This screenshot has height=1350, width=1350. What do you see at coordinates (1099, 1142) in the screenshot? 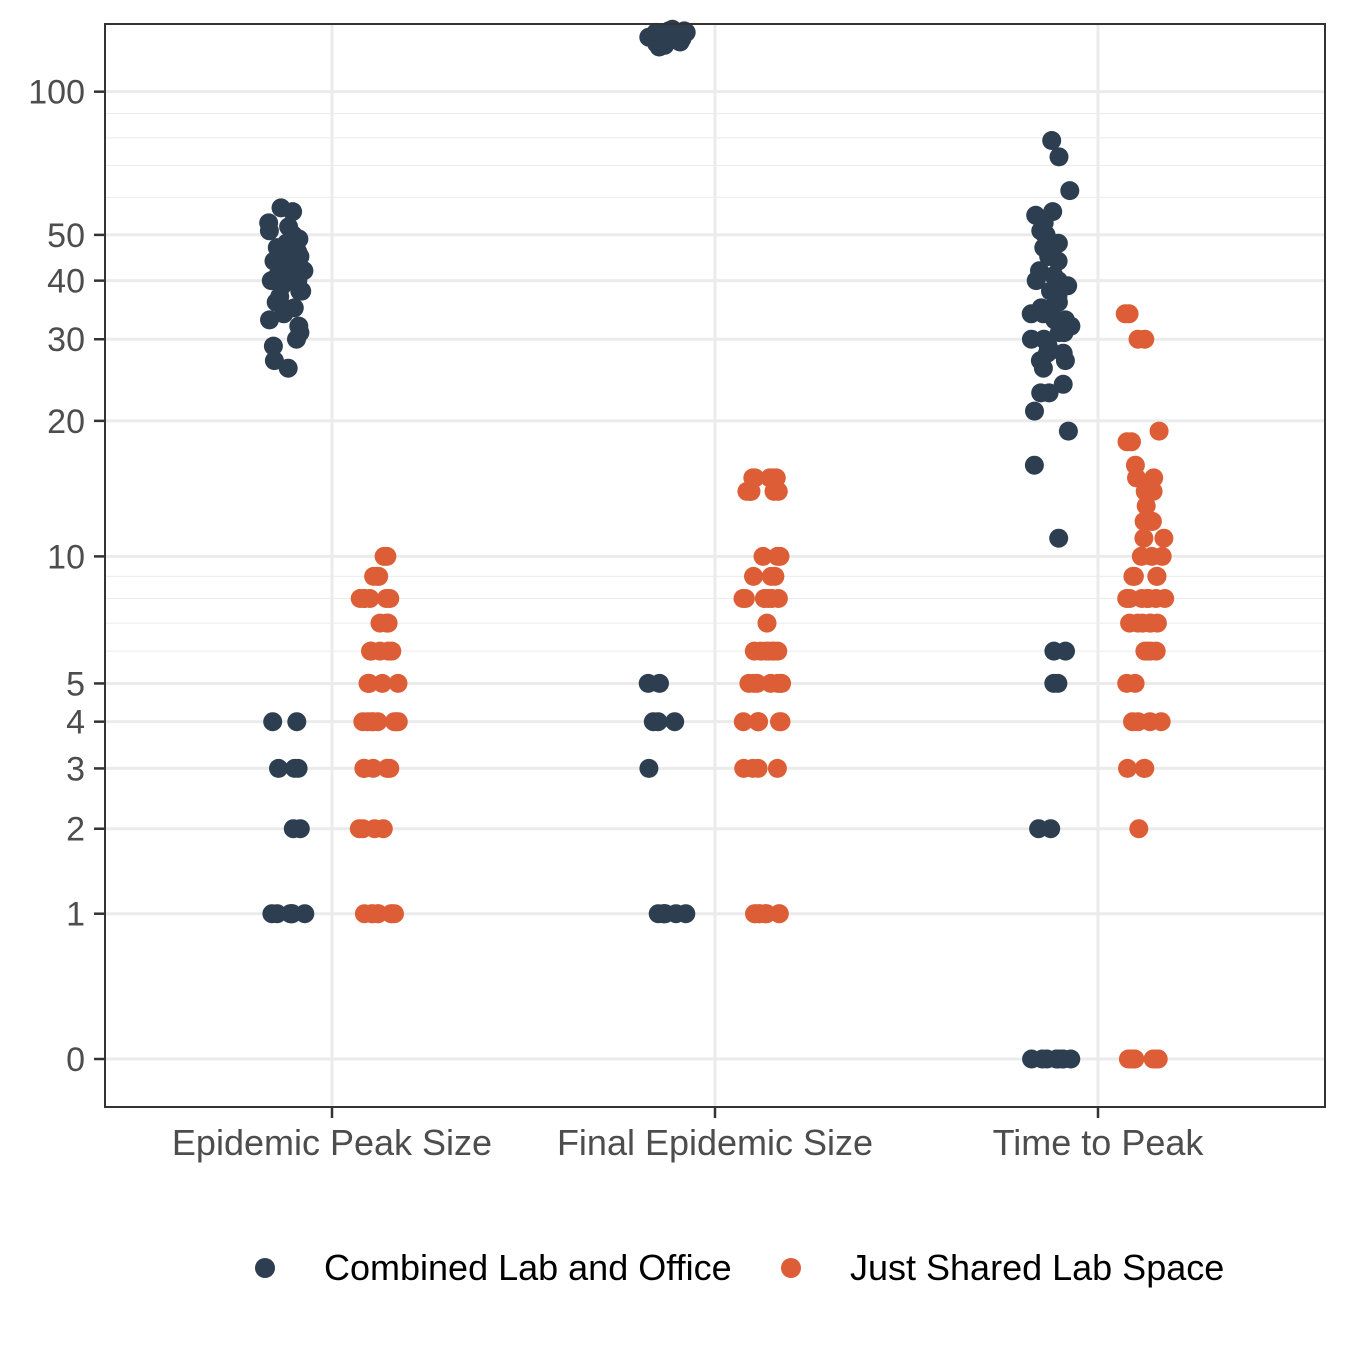
I see `x-tick-label: Time to Peak` at bounding box center [1099, 1142].